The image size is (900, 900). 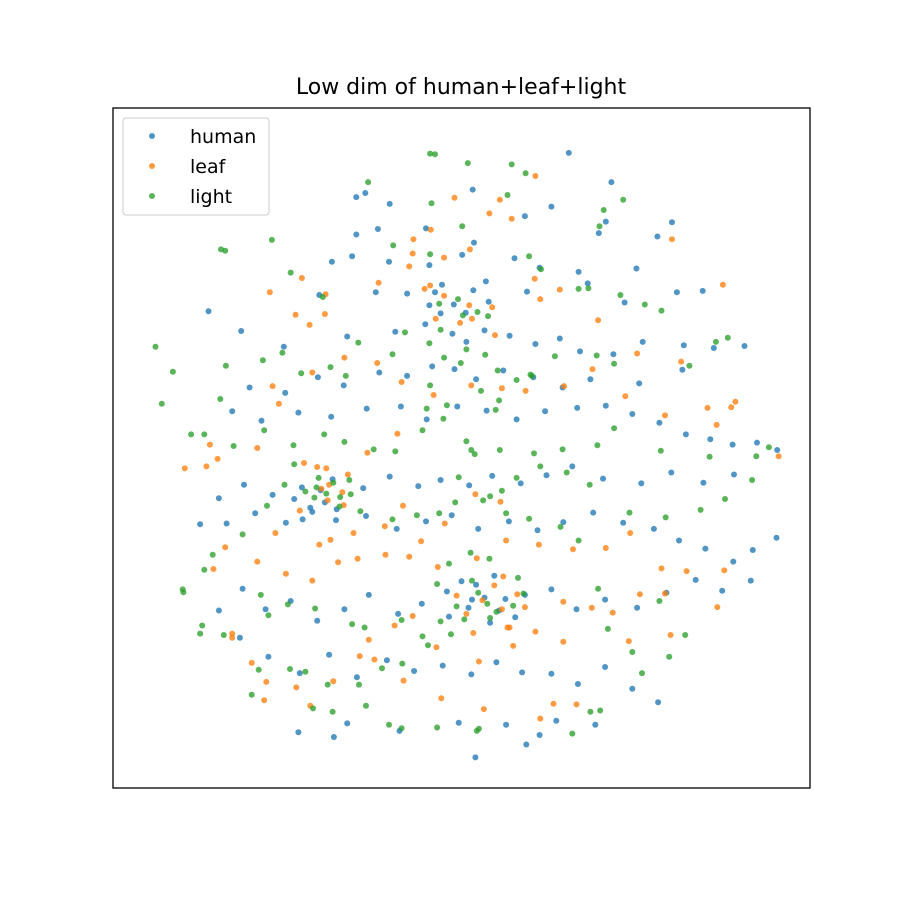 I want to click on legend-label-light: light, so click(x=211, y=197).